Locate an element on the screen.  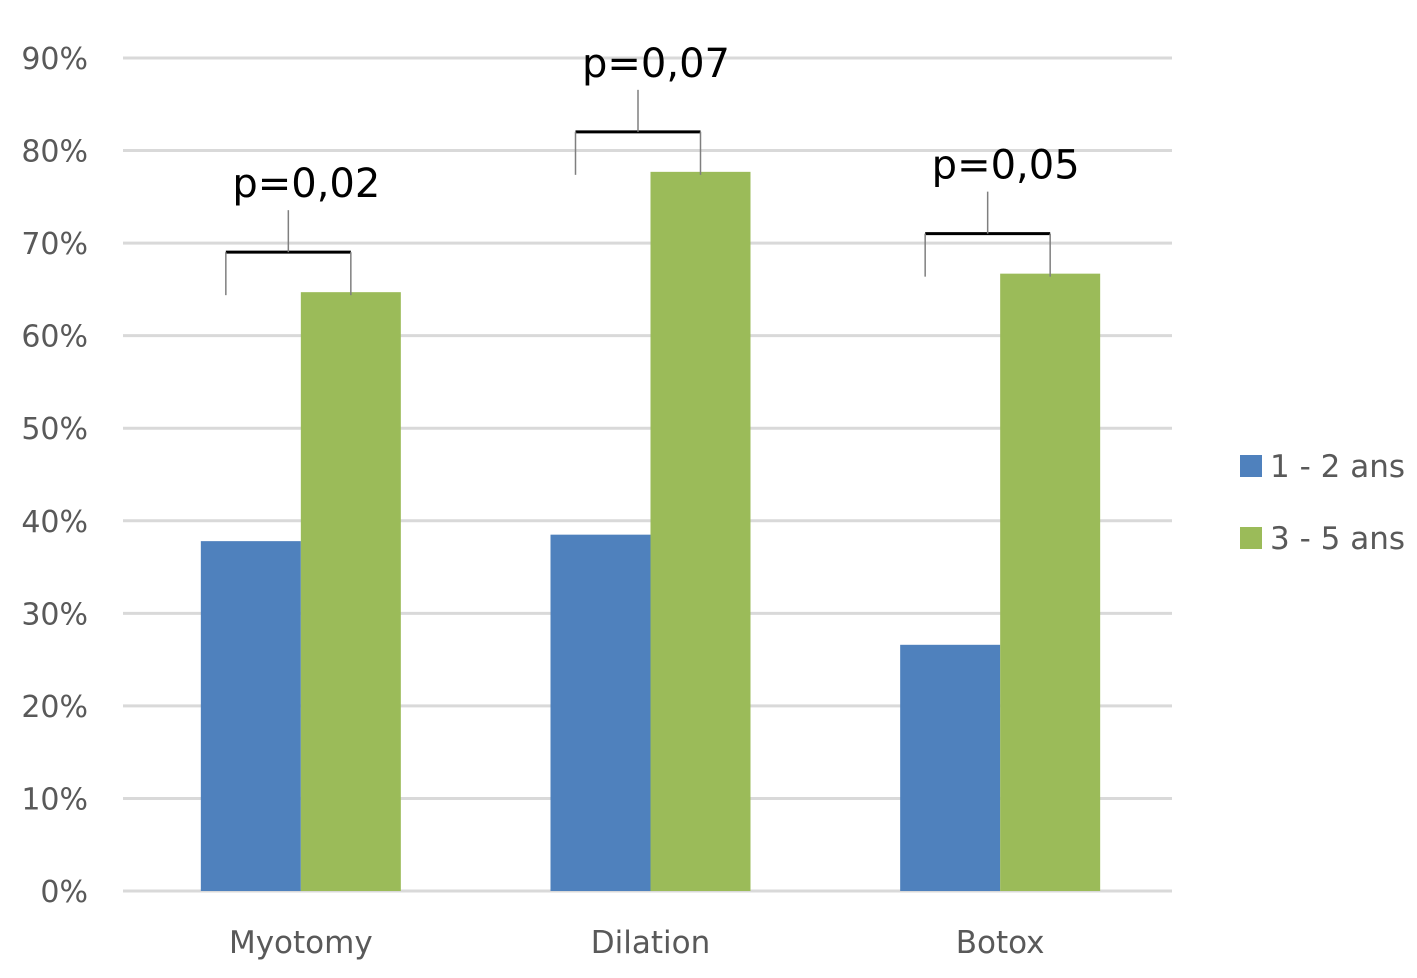
bar-1-2ans-dilation is located at coordinates (600, 712).